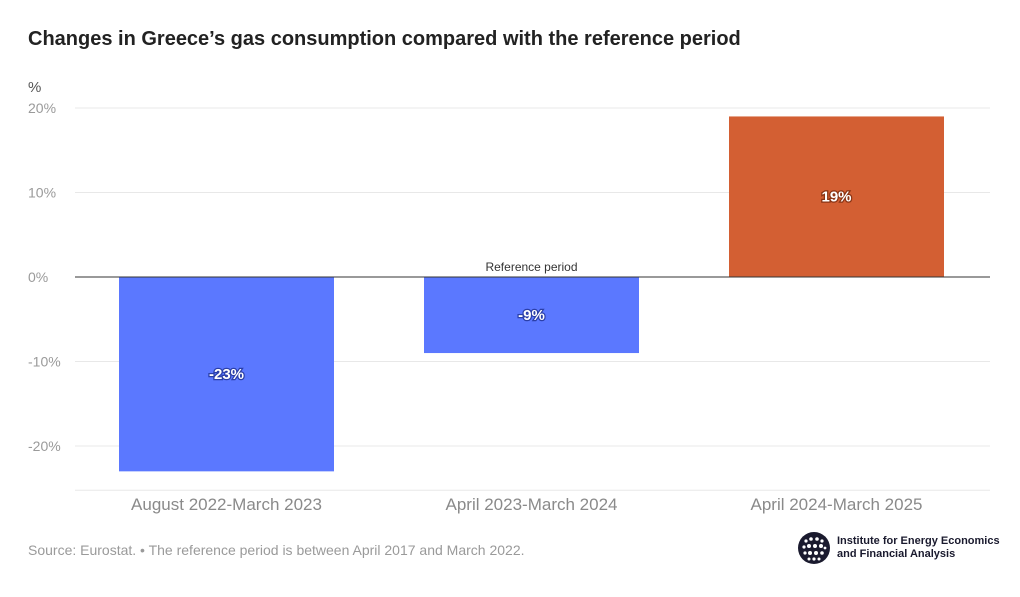 This screenshot has height=597, width=1020. I want to click on data-label: -23%, so click(226, 374).